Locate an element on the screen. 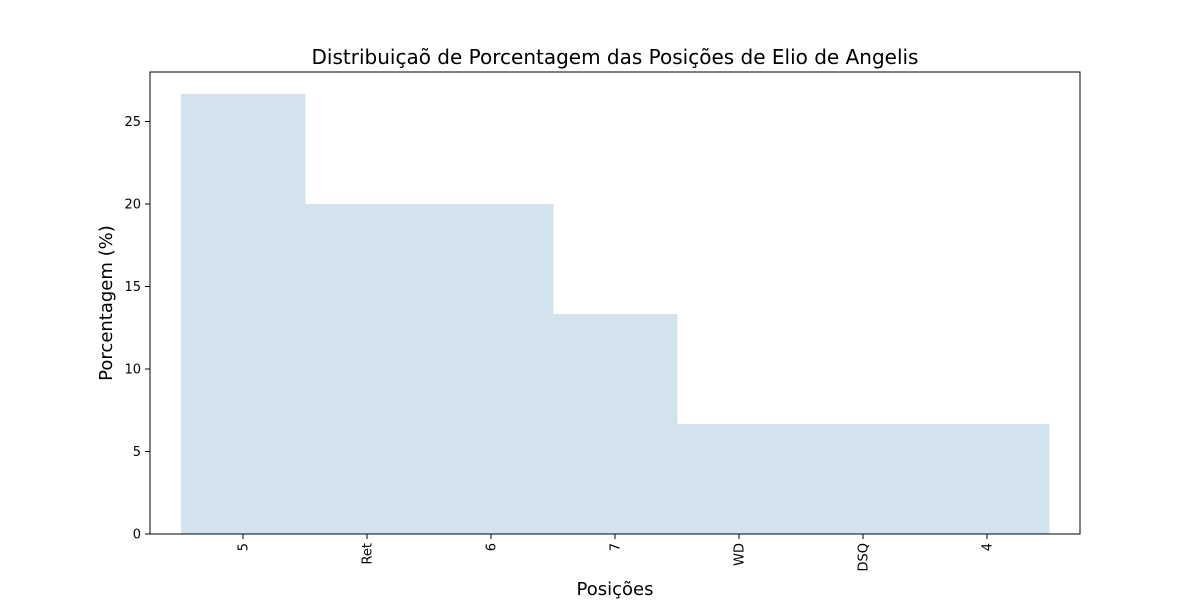 The width and height of the screenshot is (1200, 600). x-tick-label: 6 is located at coordinates (492, 547).